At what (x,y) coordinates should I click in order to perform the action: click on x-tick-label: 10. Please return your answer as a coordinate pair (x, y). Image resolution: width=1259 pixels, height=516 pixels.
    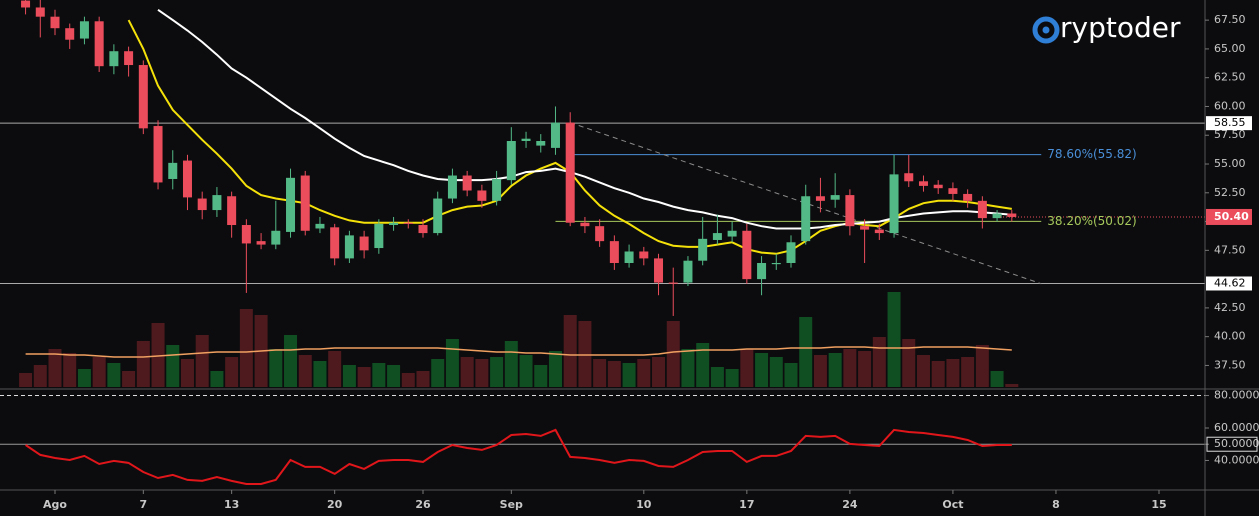
    Looking at the image, I should click on (644, 504).